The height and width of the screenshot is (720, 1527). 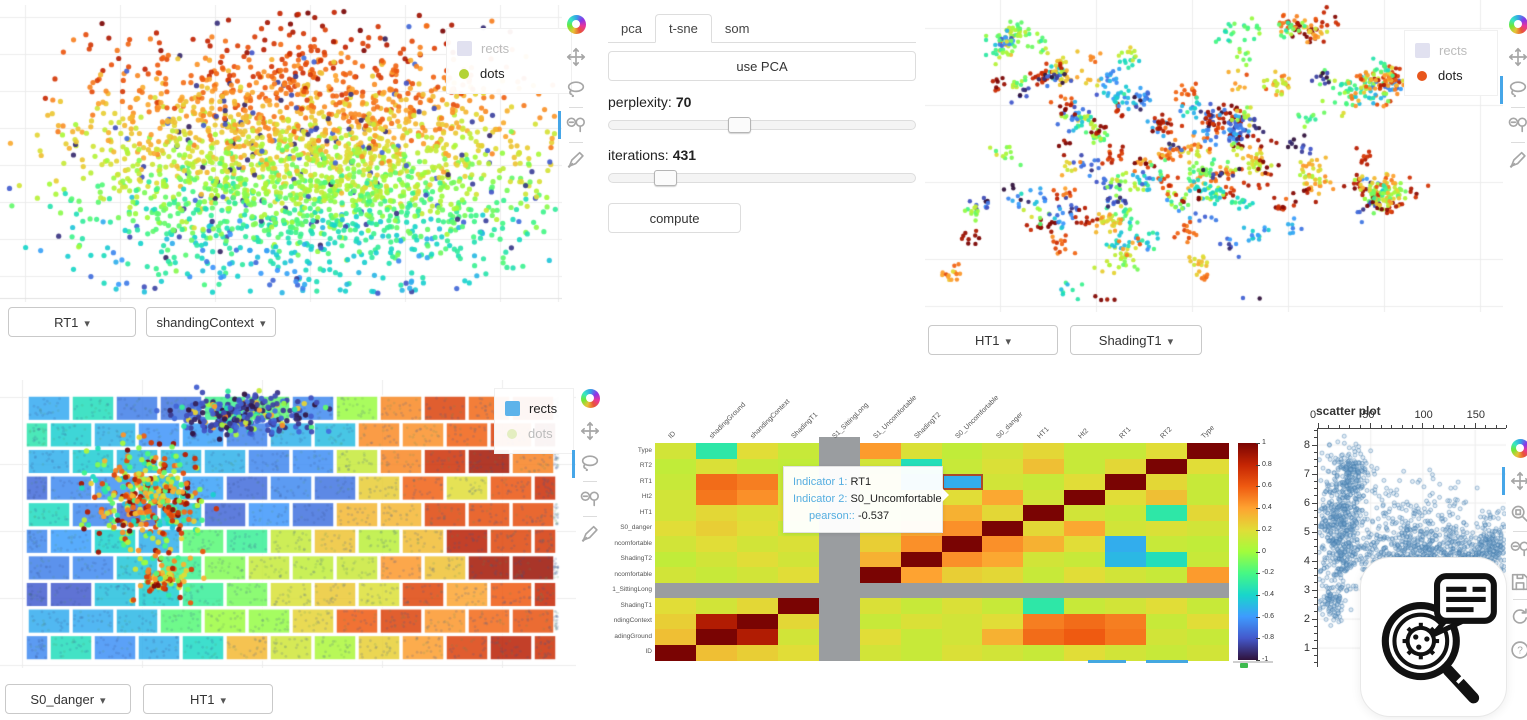 What do you see at coordinates (1514, 481) in the screenshot?
I see `pan-icon` at bounding box center [1514, 481].